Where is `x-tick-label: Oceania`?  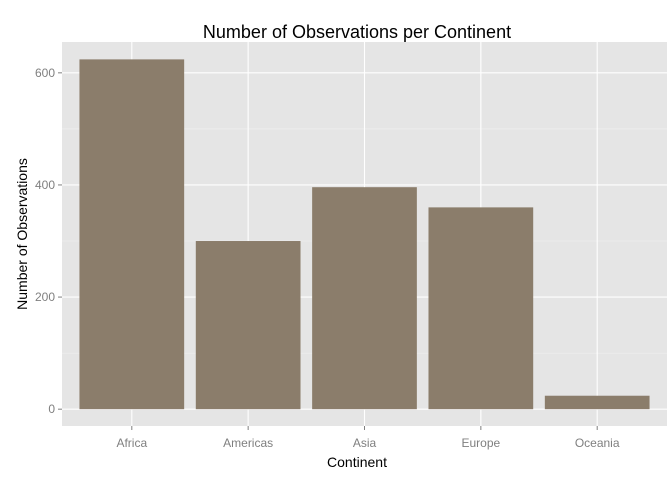 x-tick-label: Oceania is located at coordinates (597, 443).